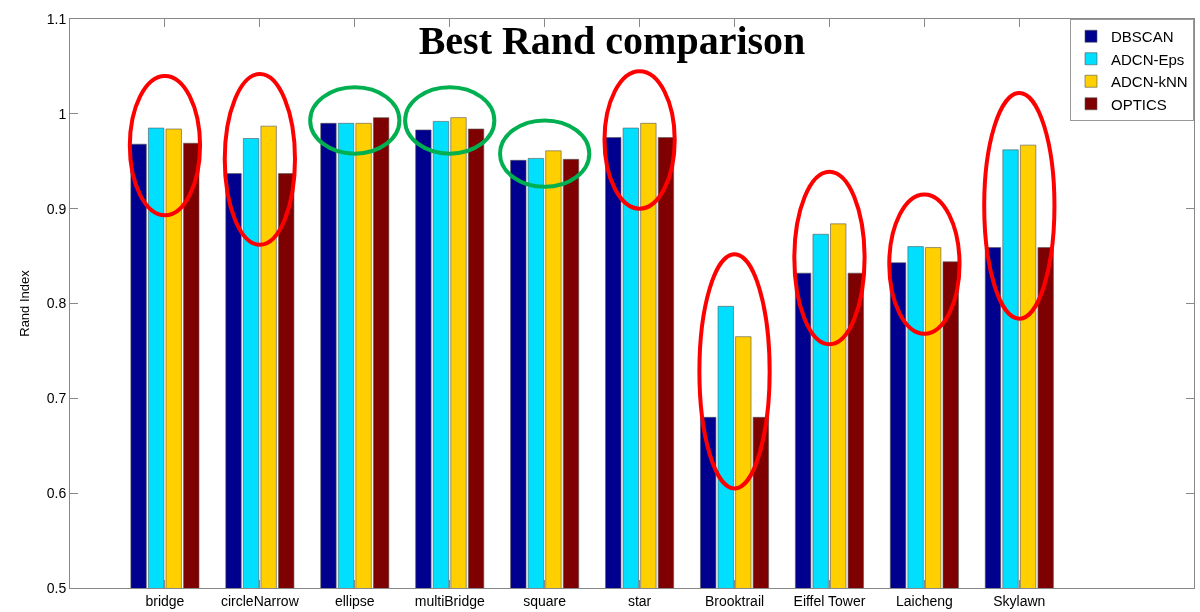  Describe the element at coordinates (449, 600) in the screenshot. I see `x-tick-label: multiBridge` at that location.